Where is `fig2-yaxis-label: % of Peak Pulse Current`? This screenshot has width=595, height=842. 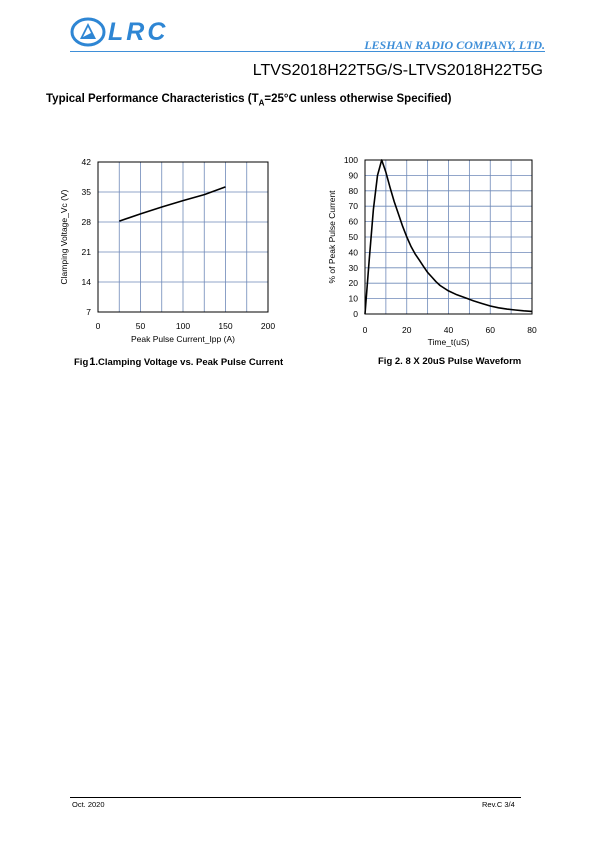 fig2-yaxis-label: % of Peak Pulse Current is located at coordinates (332, 237).